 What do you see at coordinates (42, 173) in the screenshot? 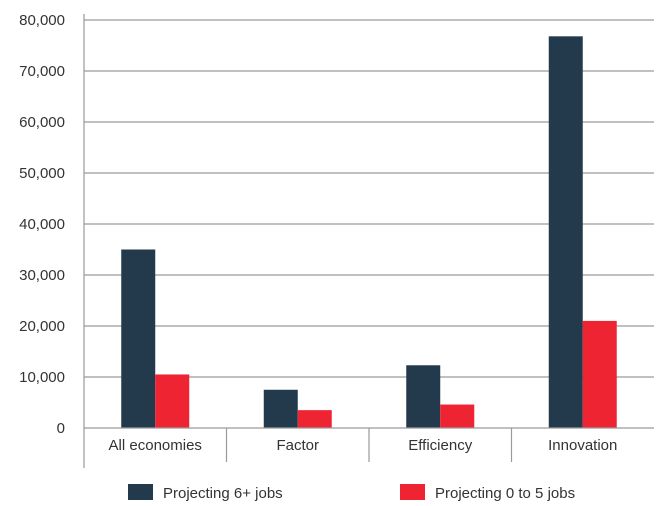
I see `y-tick-label: 50,000` at bounding box center [42, 173].